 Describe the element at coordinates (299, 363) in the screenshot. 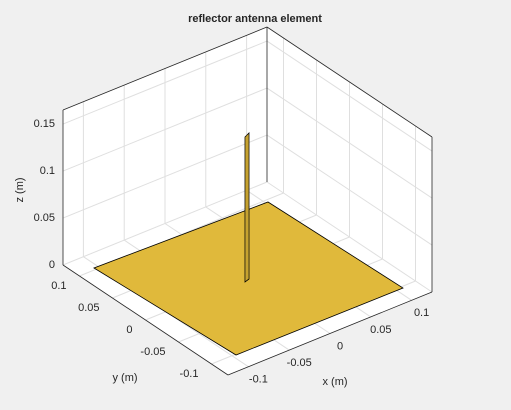

I see `x-tick-label: -0.05` at that location.